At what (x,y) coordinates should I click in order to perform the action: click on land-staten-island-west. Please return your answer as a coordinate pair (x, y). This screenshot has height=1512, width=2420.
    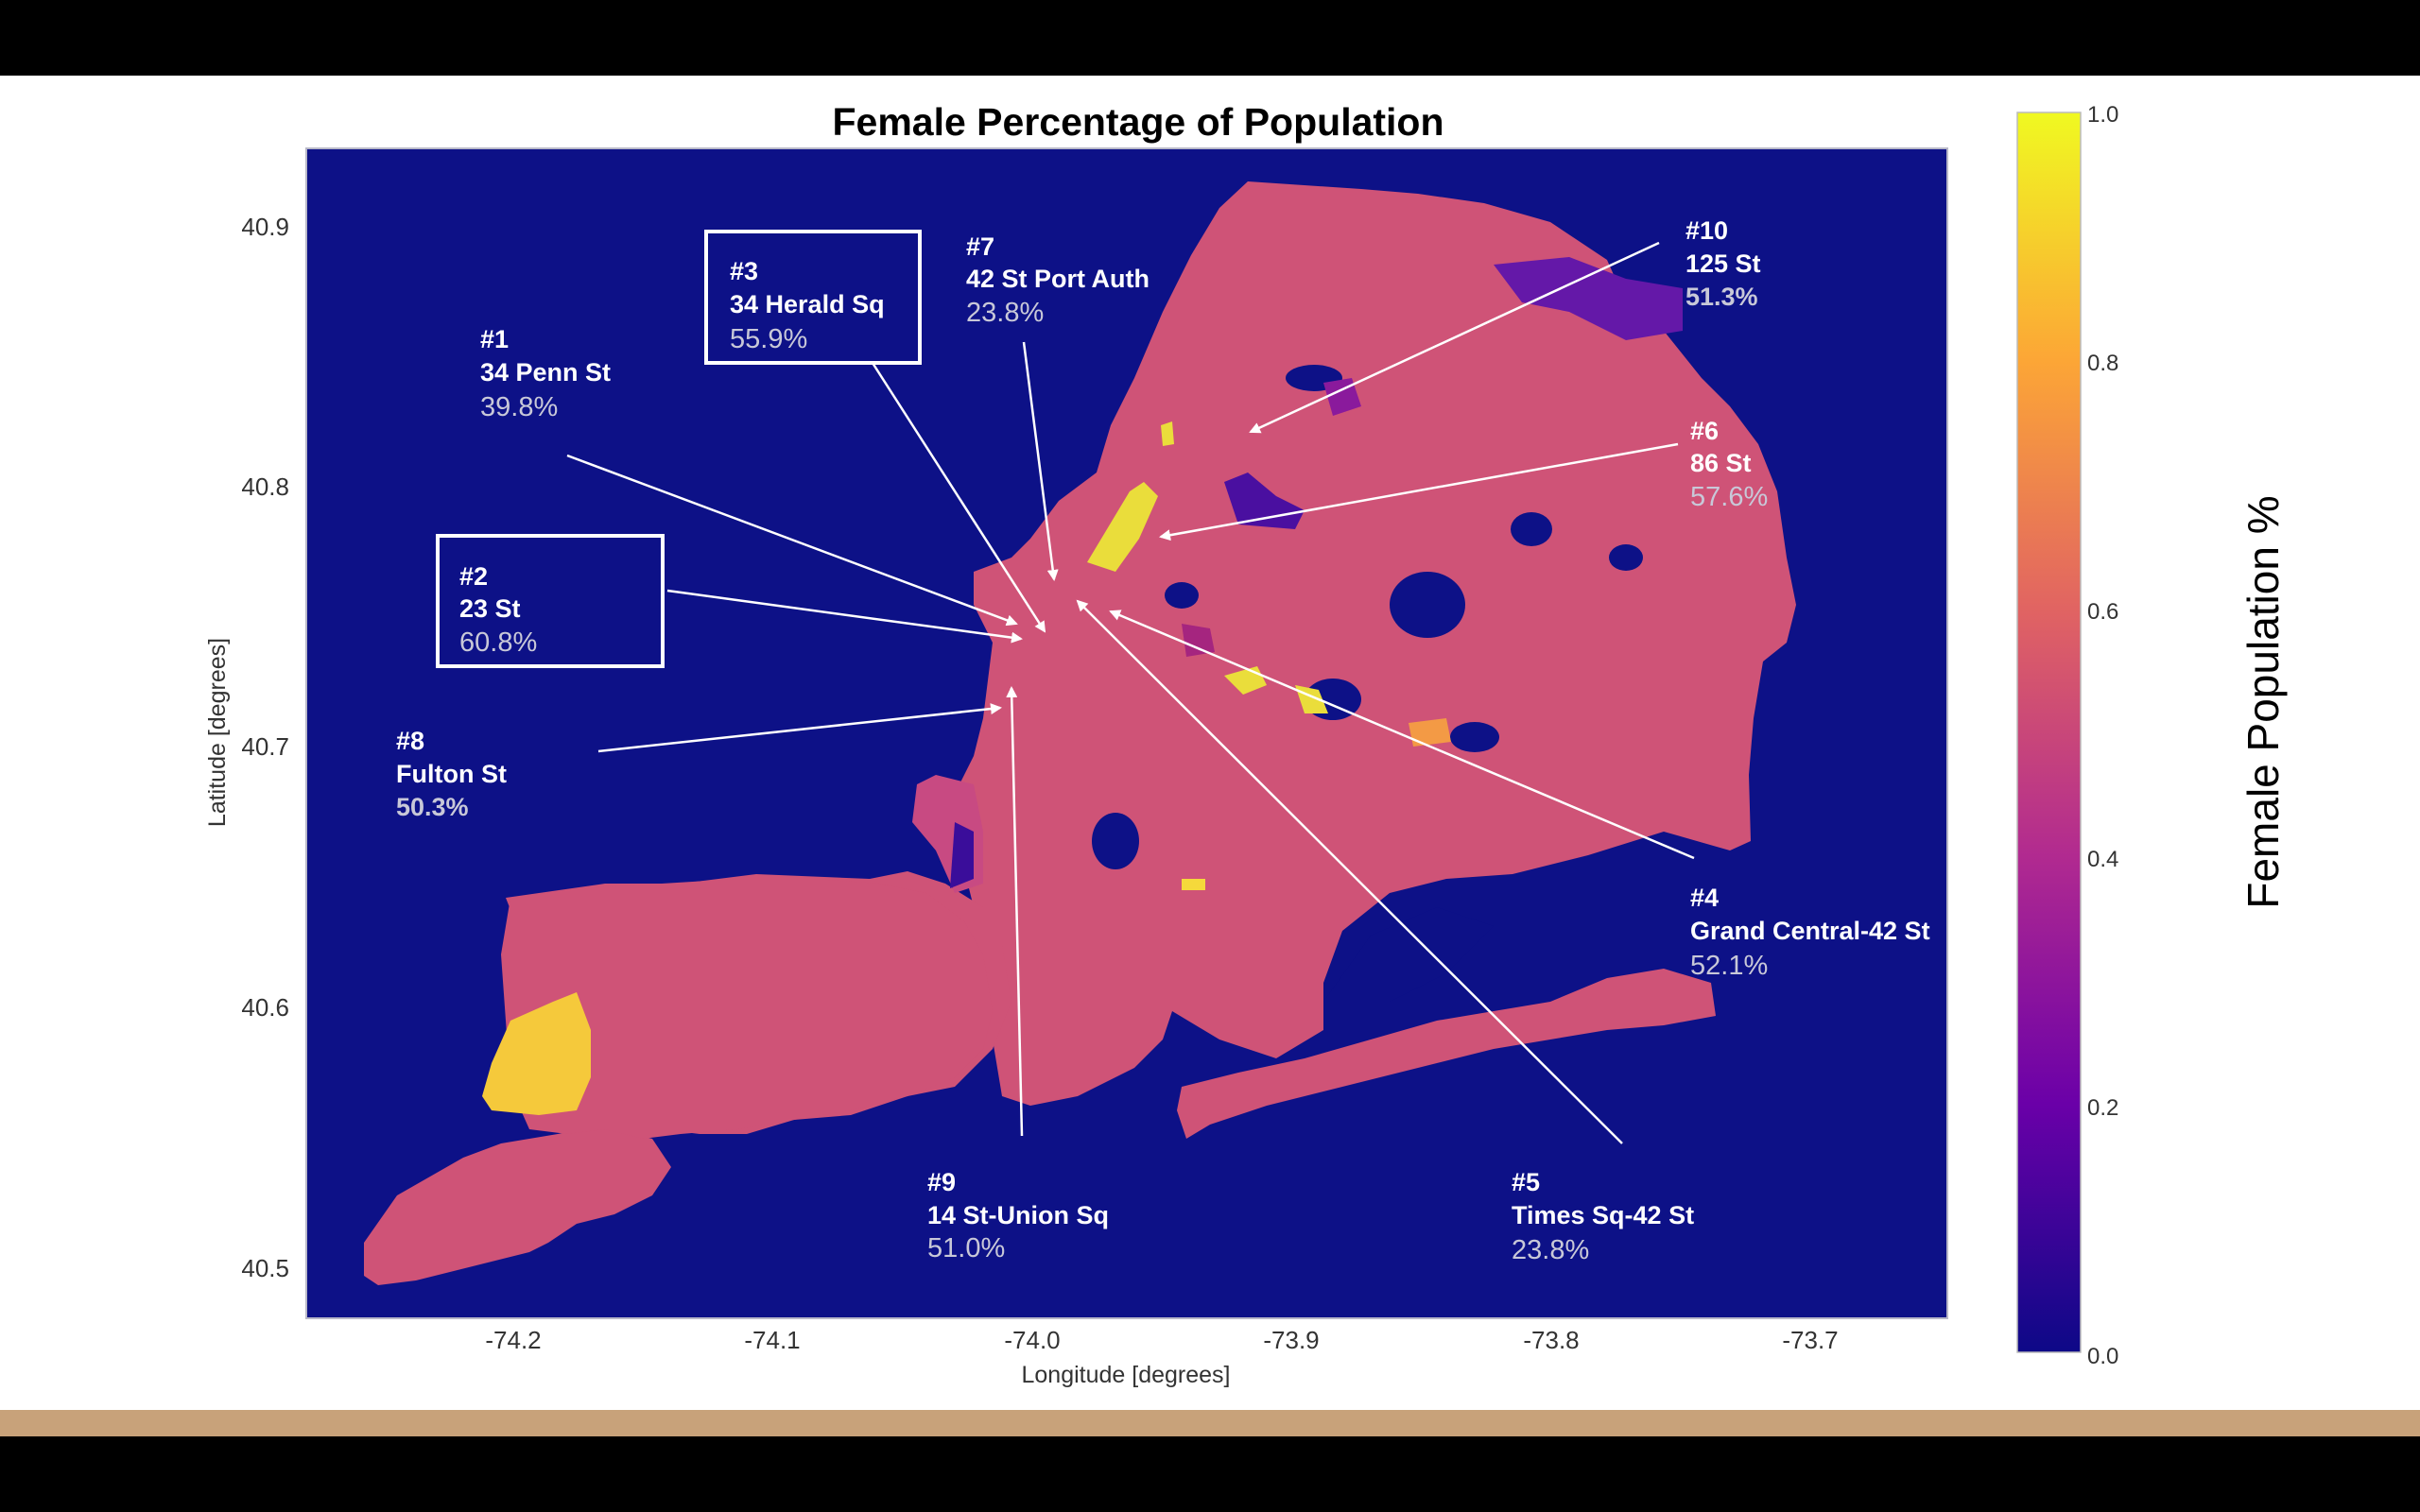
    Looking at the image, I should click on (747, 1009).